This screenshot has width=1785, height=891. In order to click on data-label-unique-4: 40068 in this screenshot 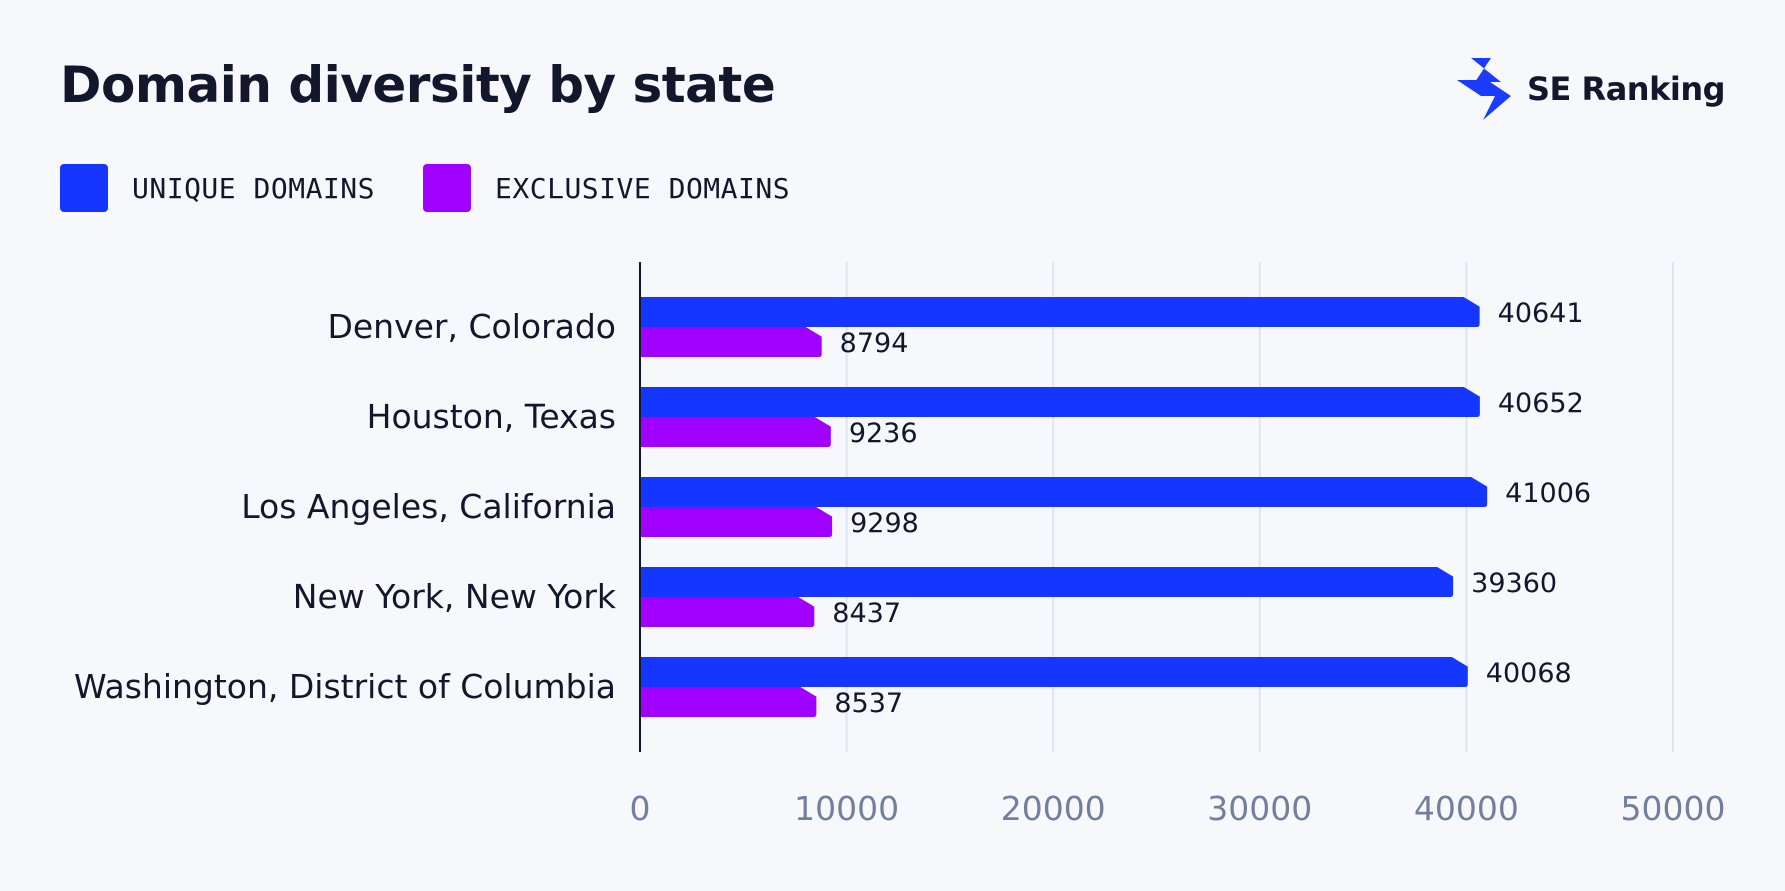, I will do `click(1529, 673)`.